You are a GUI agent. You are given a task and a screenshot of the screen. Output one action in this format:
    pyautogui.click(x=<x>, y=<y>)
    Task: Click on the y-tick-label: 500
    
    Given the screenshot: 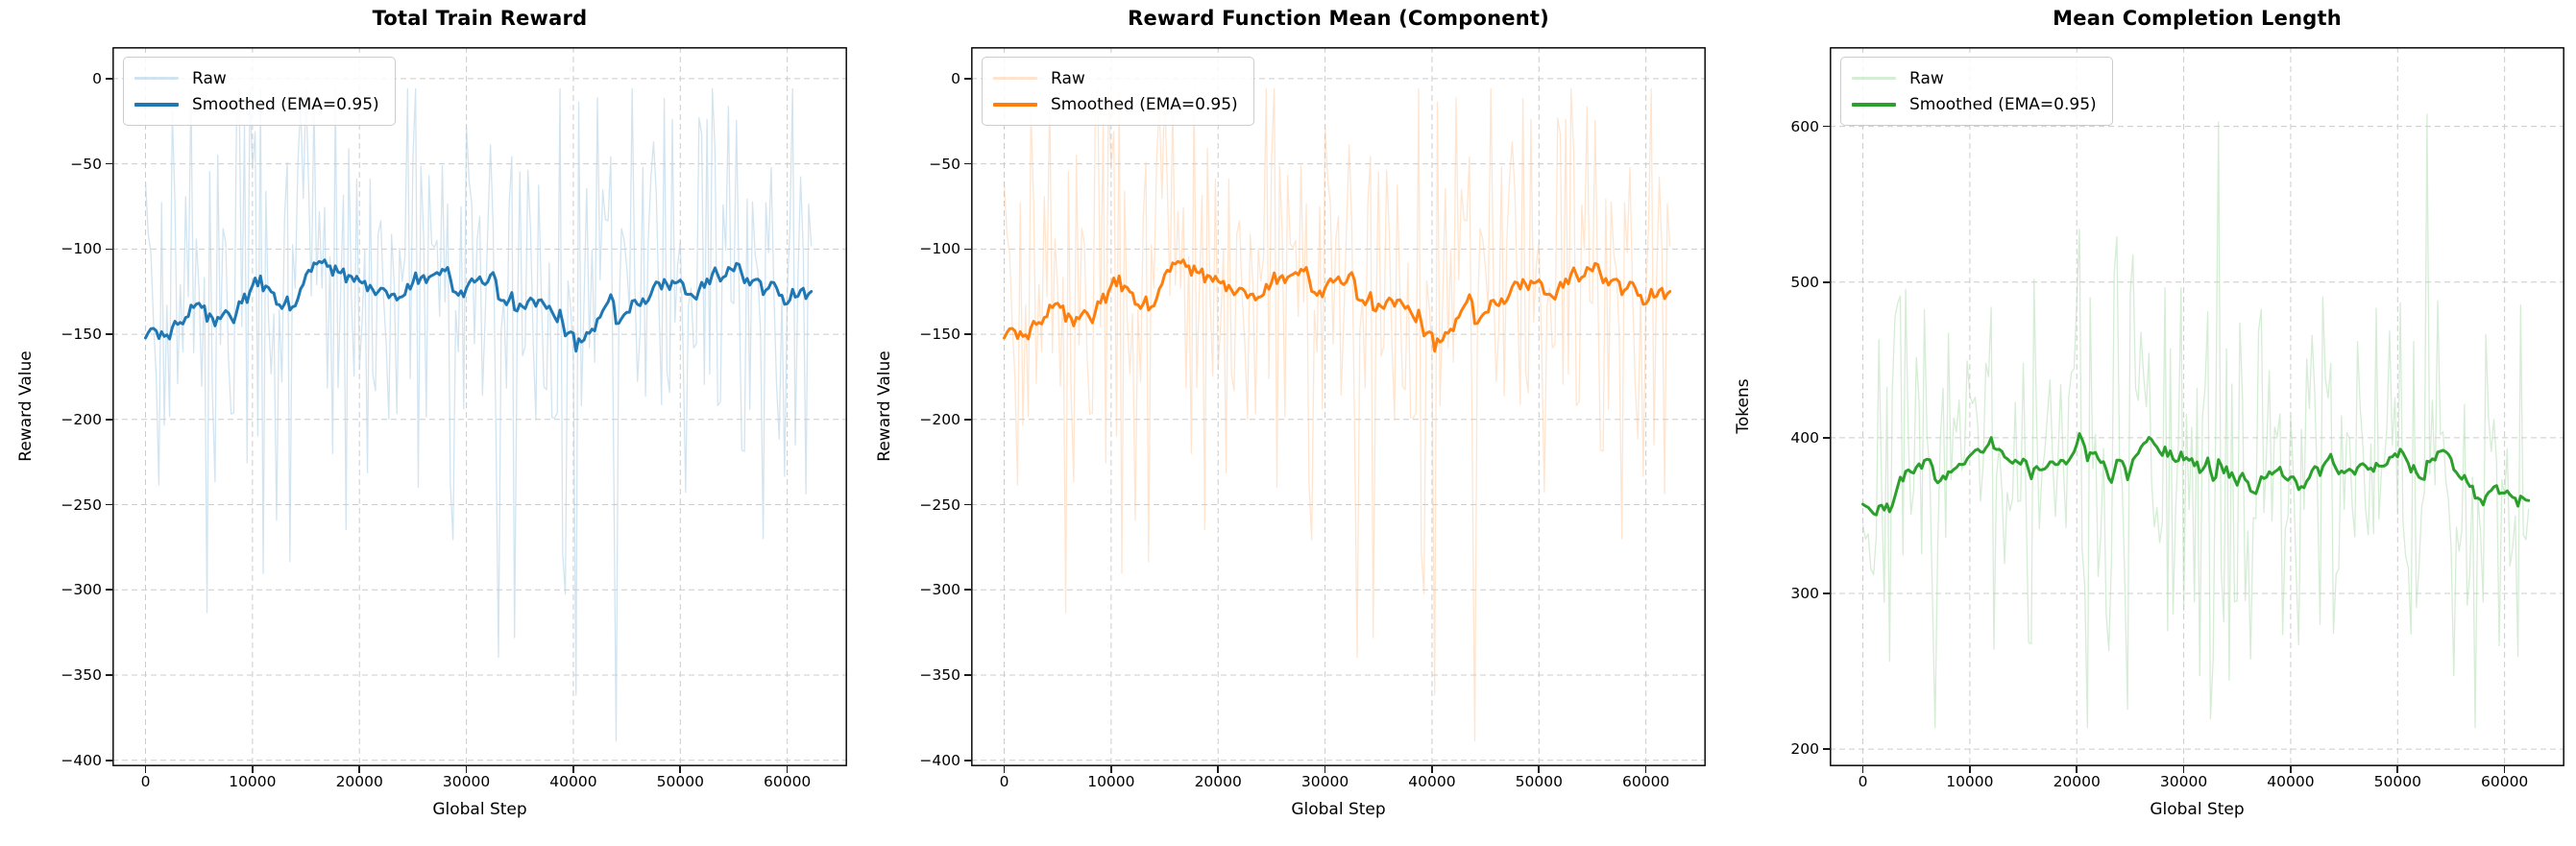 What is the action you would take?
    pyautogui.click(x=1804, y=282)
    